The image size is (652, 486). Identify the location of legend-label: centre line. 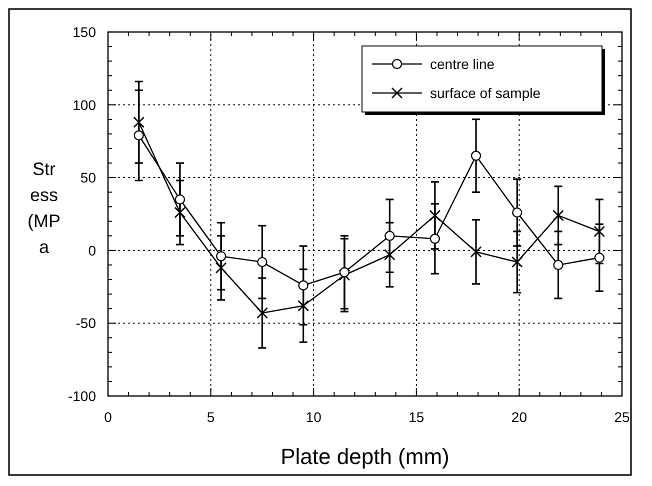
(462, 64).